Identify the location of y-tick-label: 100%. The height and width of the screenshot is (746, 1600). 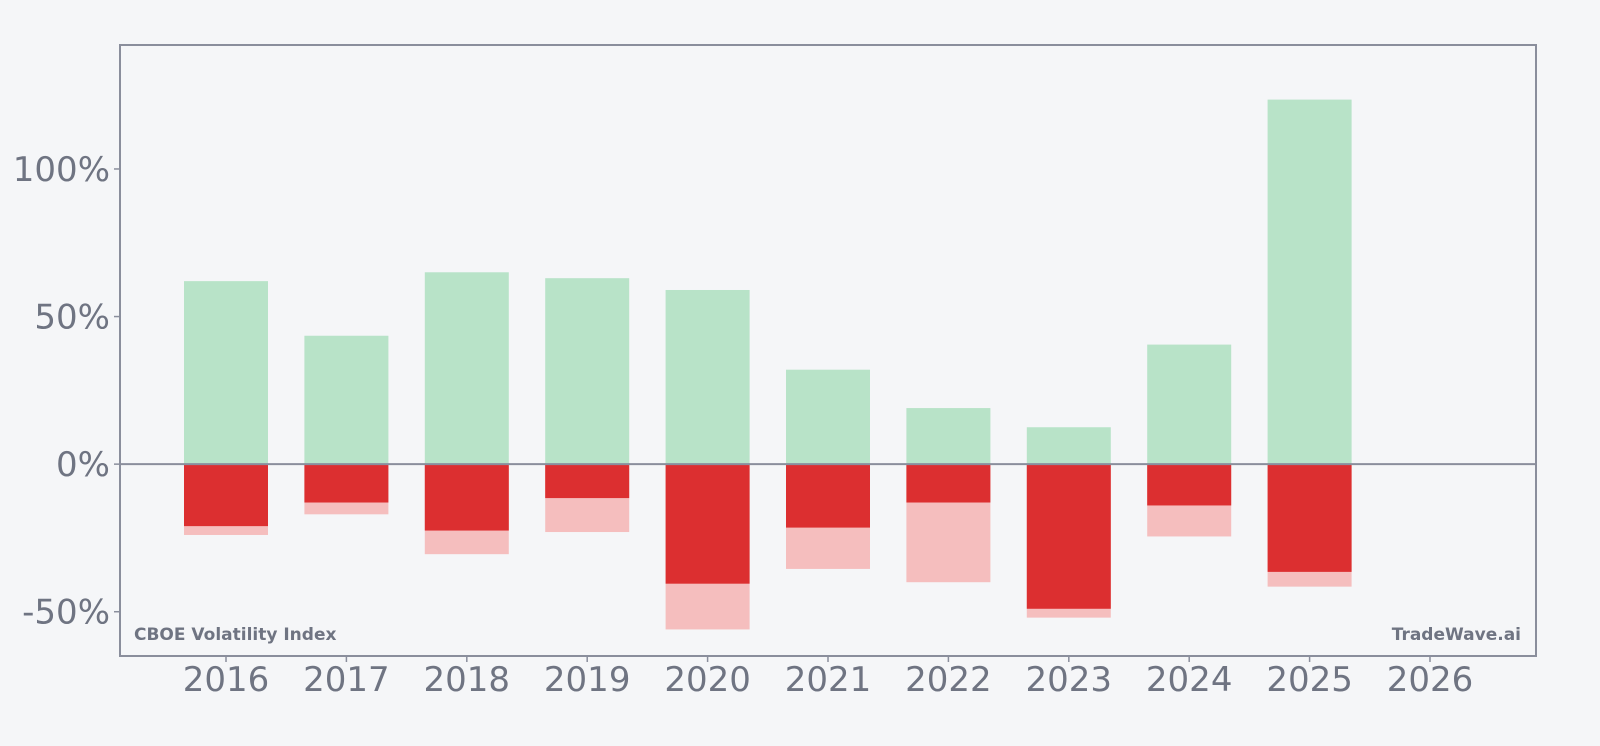
(61, 170).